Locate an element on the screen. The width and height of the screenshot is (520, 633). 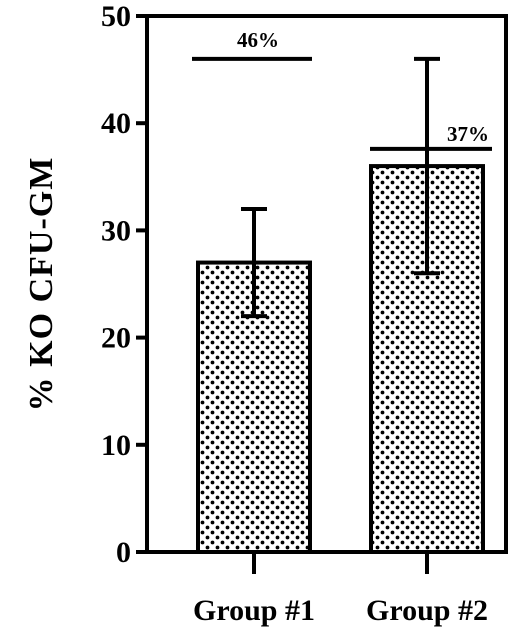
y-tick-label: 20 is located at coordinates (116, 338).